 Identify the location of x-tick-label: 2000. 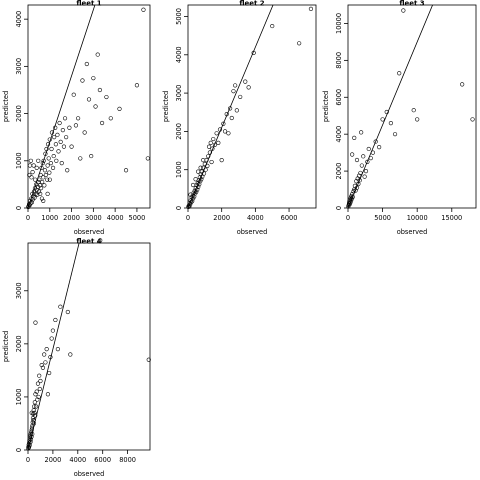
(53, 460).